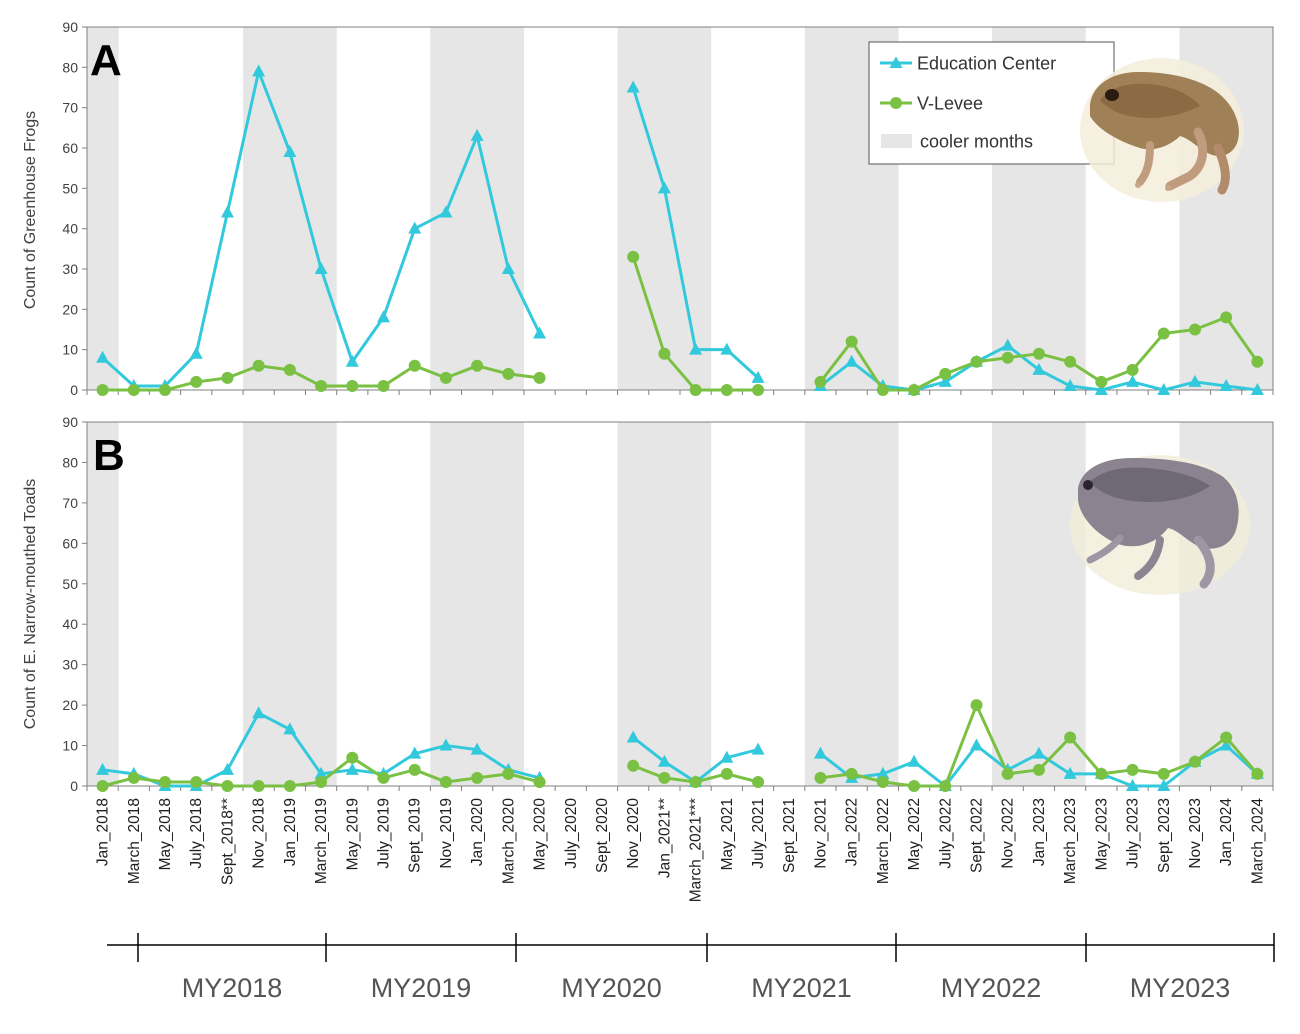 Image resolution: width=1300 pixels, height=1034 pixels. I want to click on x-month-label: Sept_2019, so click(415, 835).